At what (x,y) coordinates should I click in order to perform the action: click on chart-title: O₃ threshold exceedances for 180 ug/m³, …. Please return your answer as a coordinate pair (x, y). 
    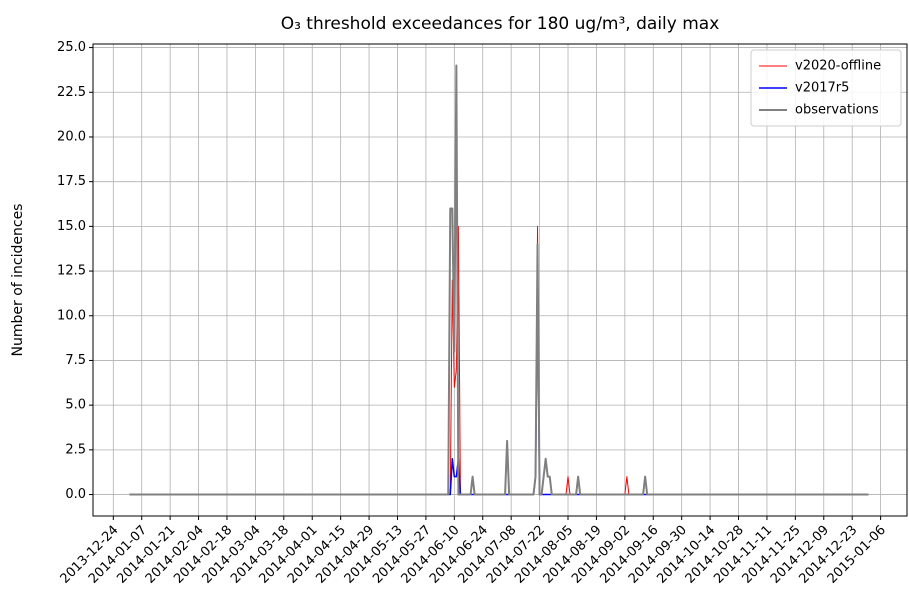
    Looking at the image, I should click on (500, 24).